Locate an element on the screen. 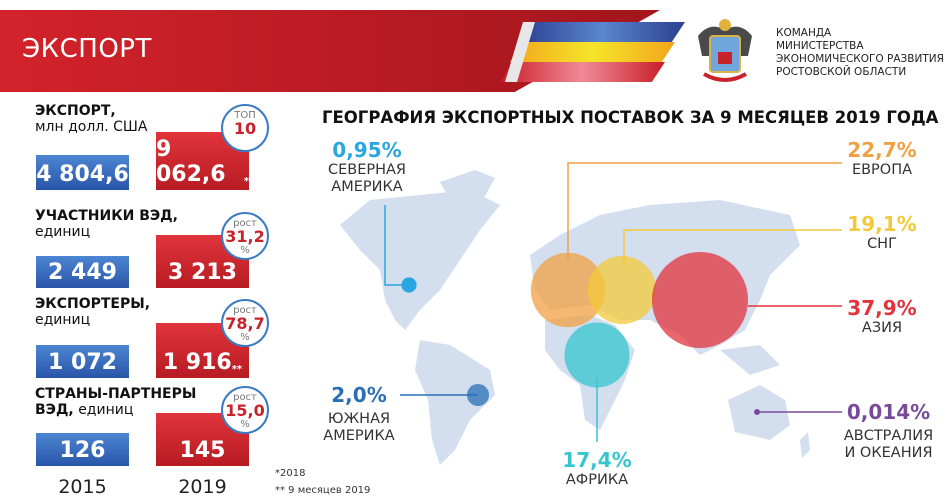 The image size is (947, 502). stat-value: 3 213 is located at coordinates (202, 272).